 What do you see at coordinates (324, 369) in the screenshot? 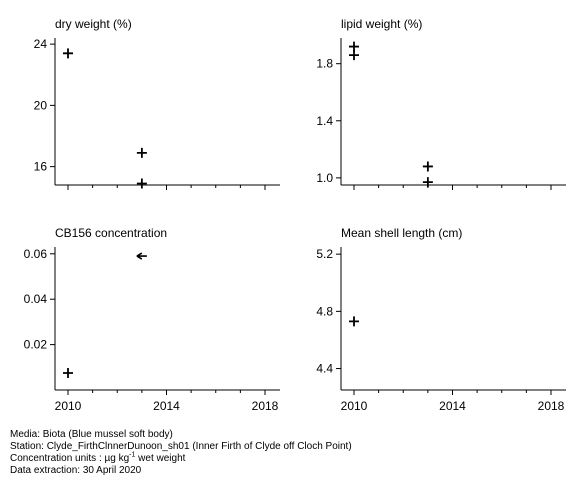
I see `y-tick-label: 4.4` at bounding box center [324, 369].